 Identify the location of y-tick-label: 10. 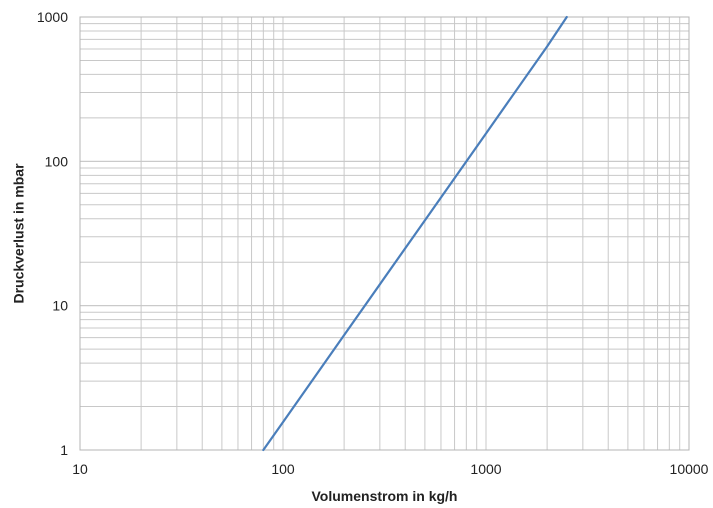
(60, 306).